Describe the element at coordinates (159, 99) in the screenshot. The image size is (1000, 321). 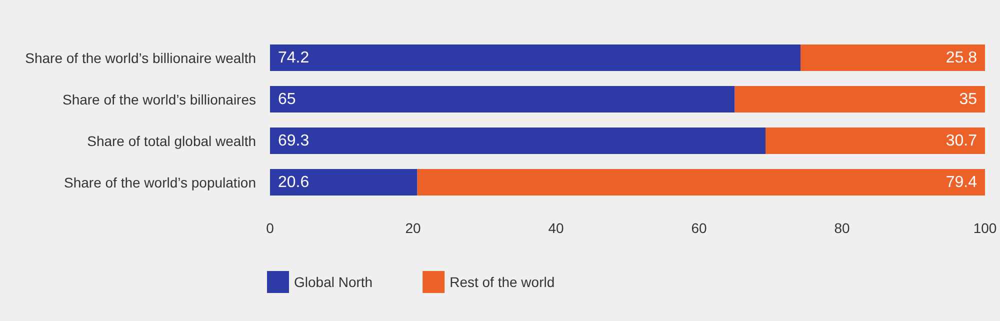
I see `y-tick-label: Share of the world’s billionaires` at that location.